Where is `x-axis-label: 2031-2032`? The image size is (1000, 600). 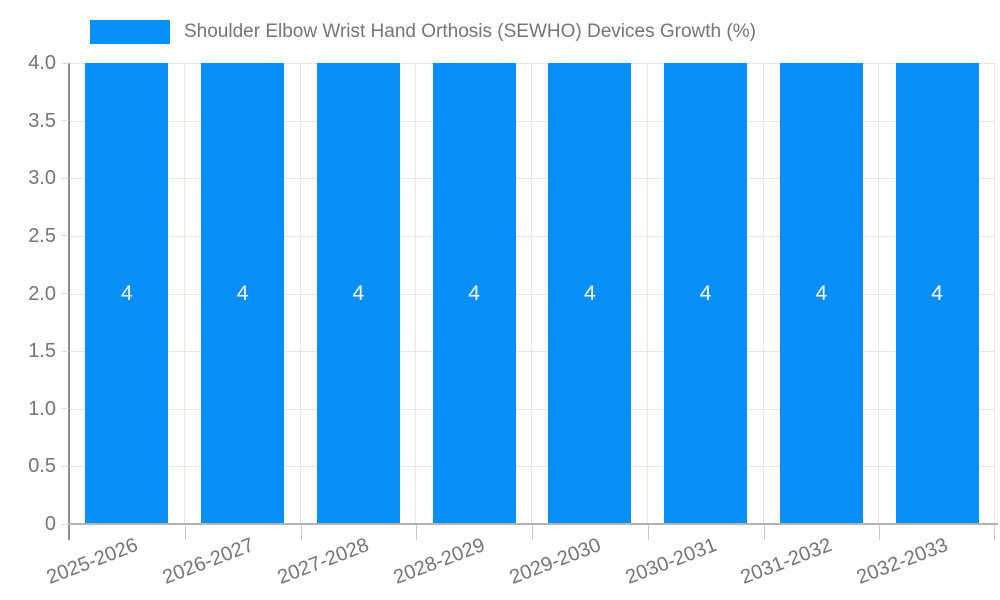
x-axis-label: 2031-2032 is located at coordinates (787, 561).